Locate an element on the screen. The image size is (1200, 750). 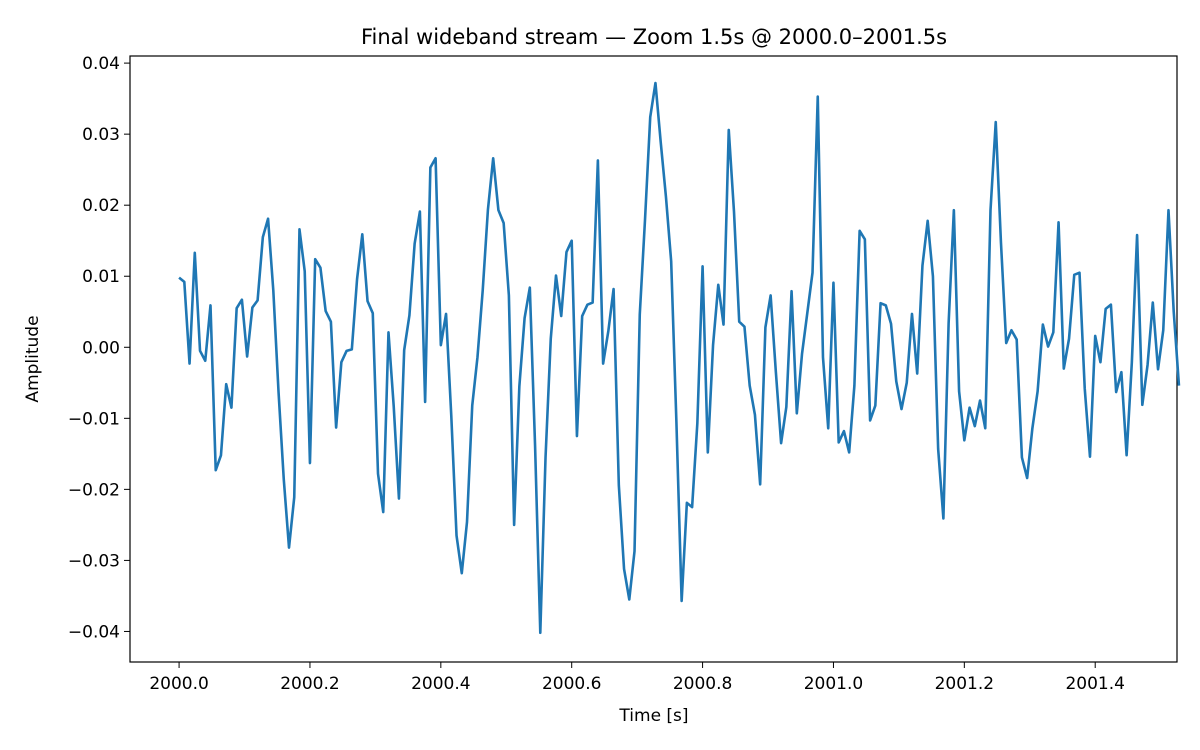
y-tick-label: 0.01 is located at coordinates (101, 277).